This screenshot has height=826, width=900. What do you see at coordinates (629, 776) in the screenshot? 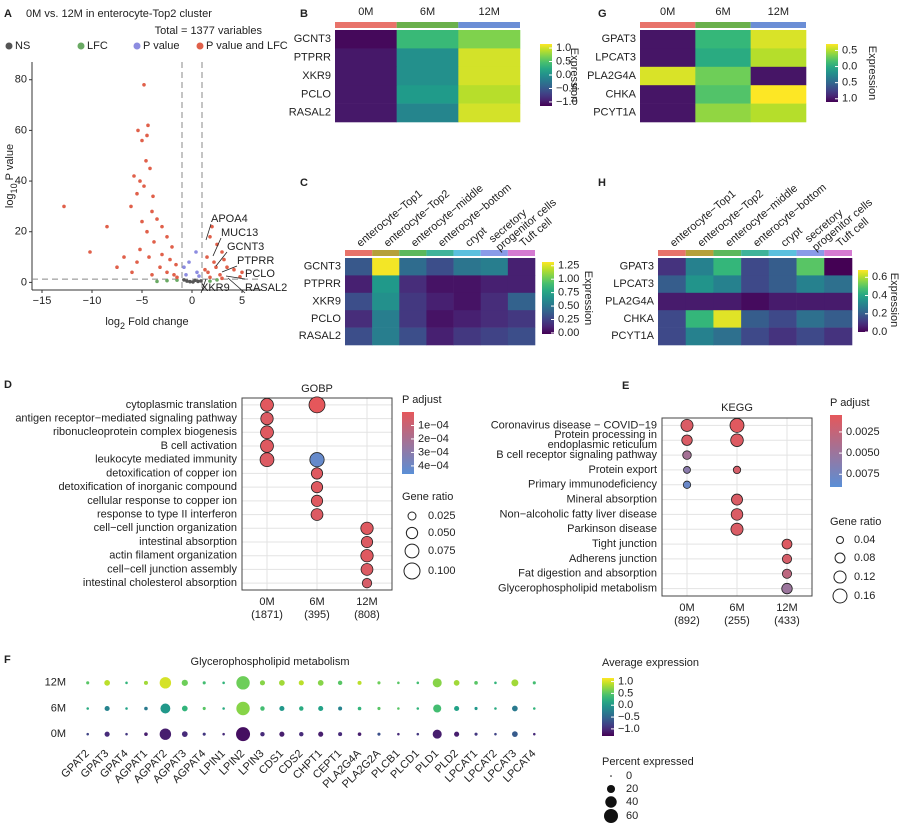
I see `size-legend-label: 0` at bounding box center [629, 776].